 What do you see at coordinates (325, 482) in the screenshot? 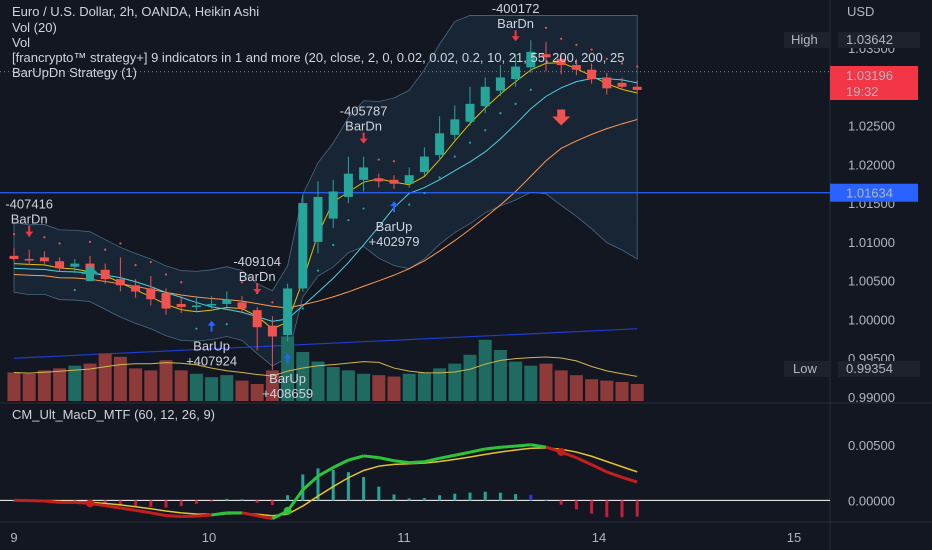
I see `macd-signal-line` at bounding box center [325, 482].